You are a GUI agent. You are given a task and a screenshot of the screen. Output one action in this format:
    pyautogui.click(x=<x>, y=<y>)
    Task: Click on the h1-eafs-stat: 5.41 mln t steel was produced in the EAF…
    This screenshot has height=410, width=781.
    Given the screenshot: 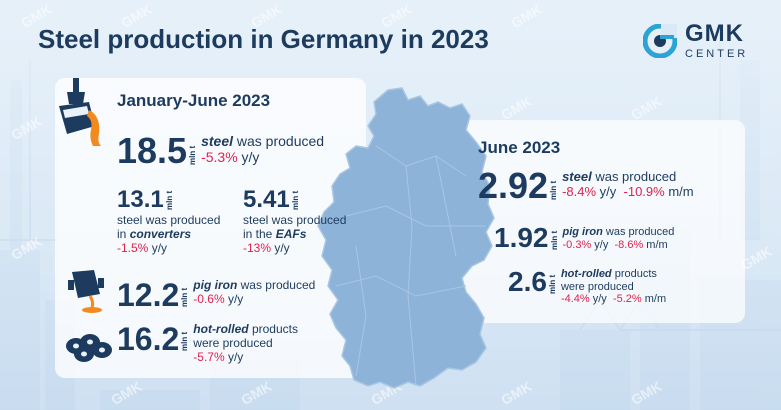 What is the action you would take?
    pyautogui.click(x=294, y=221)
    